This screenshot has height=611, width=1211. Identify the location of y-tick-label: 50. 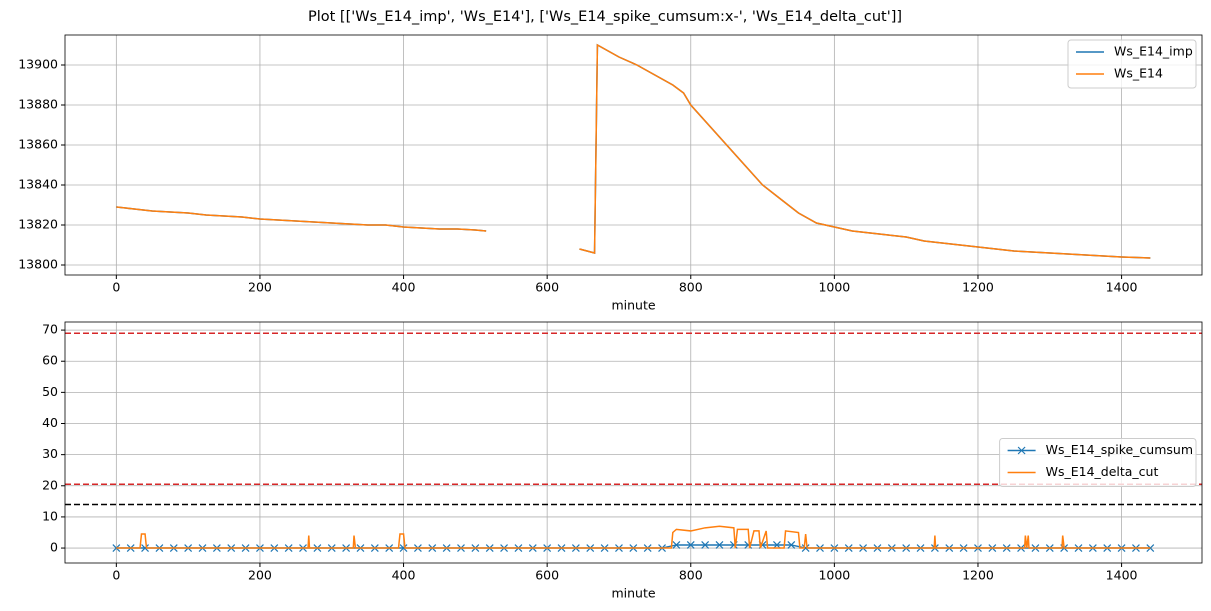
(50, 391).